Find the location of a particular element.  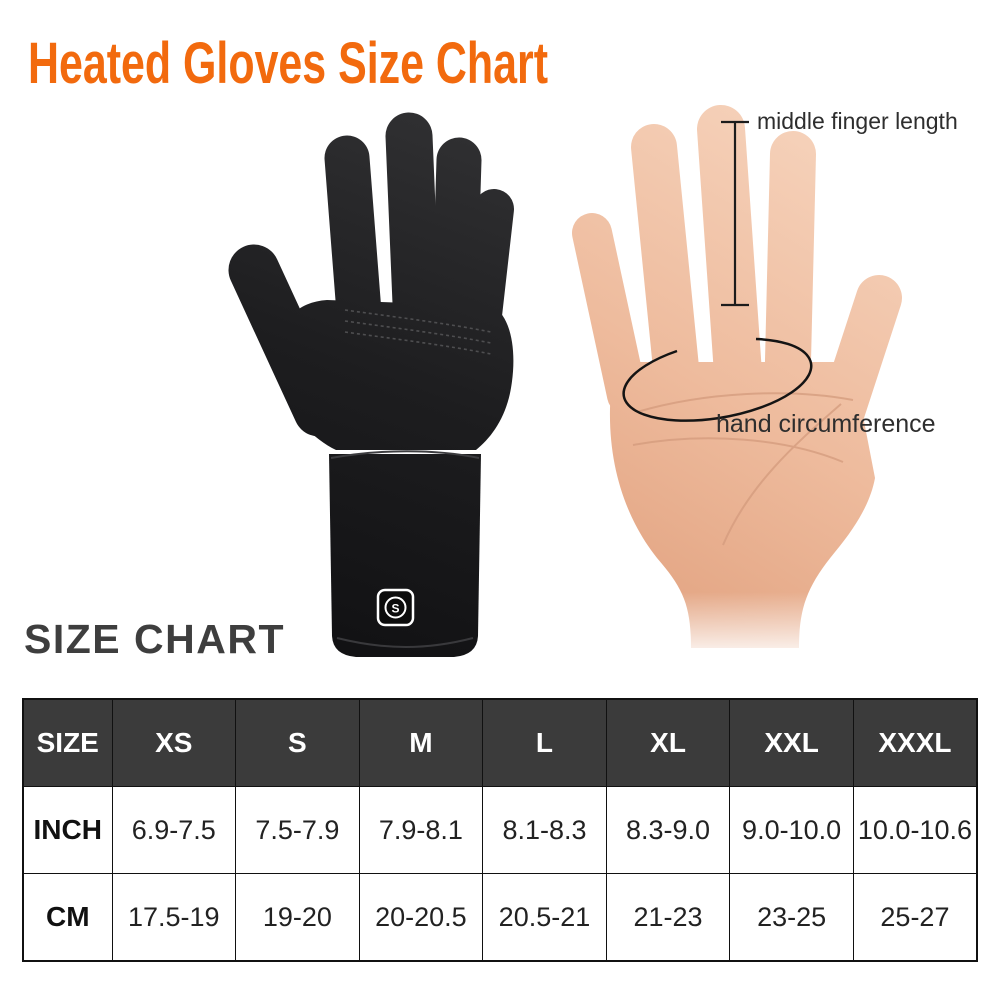

header-cell-xl: XL is located at coordinates (668, 742).